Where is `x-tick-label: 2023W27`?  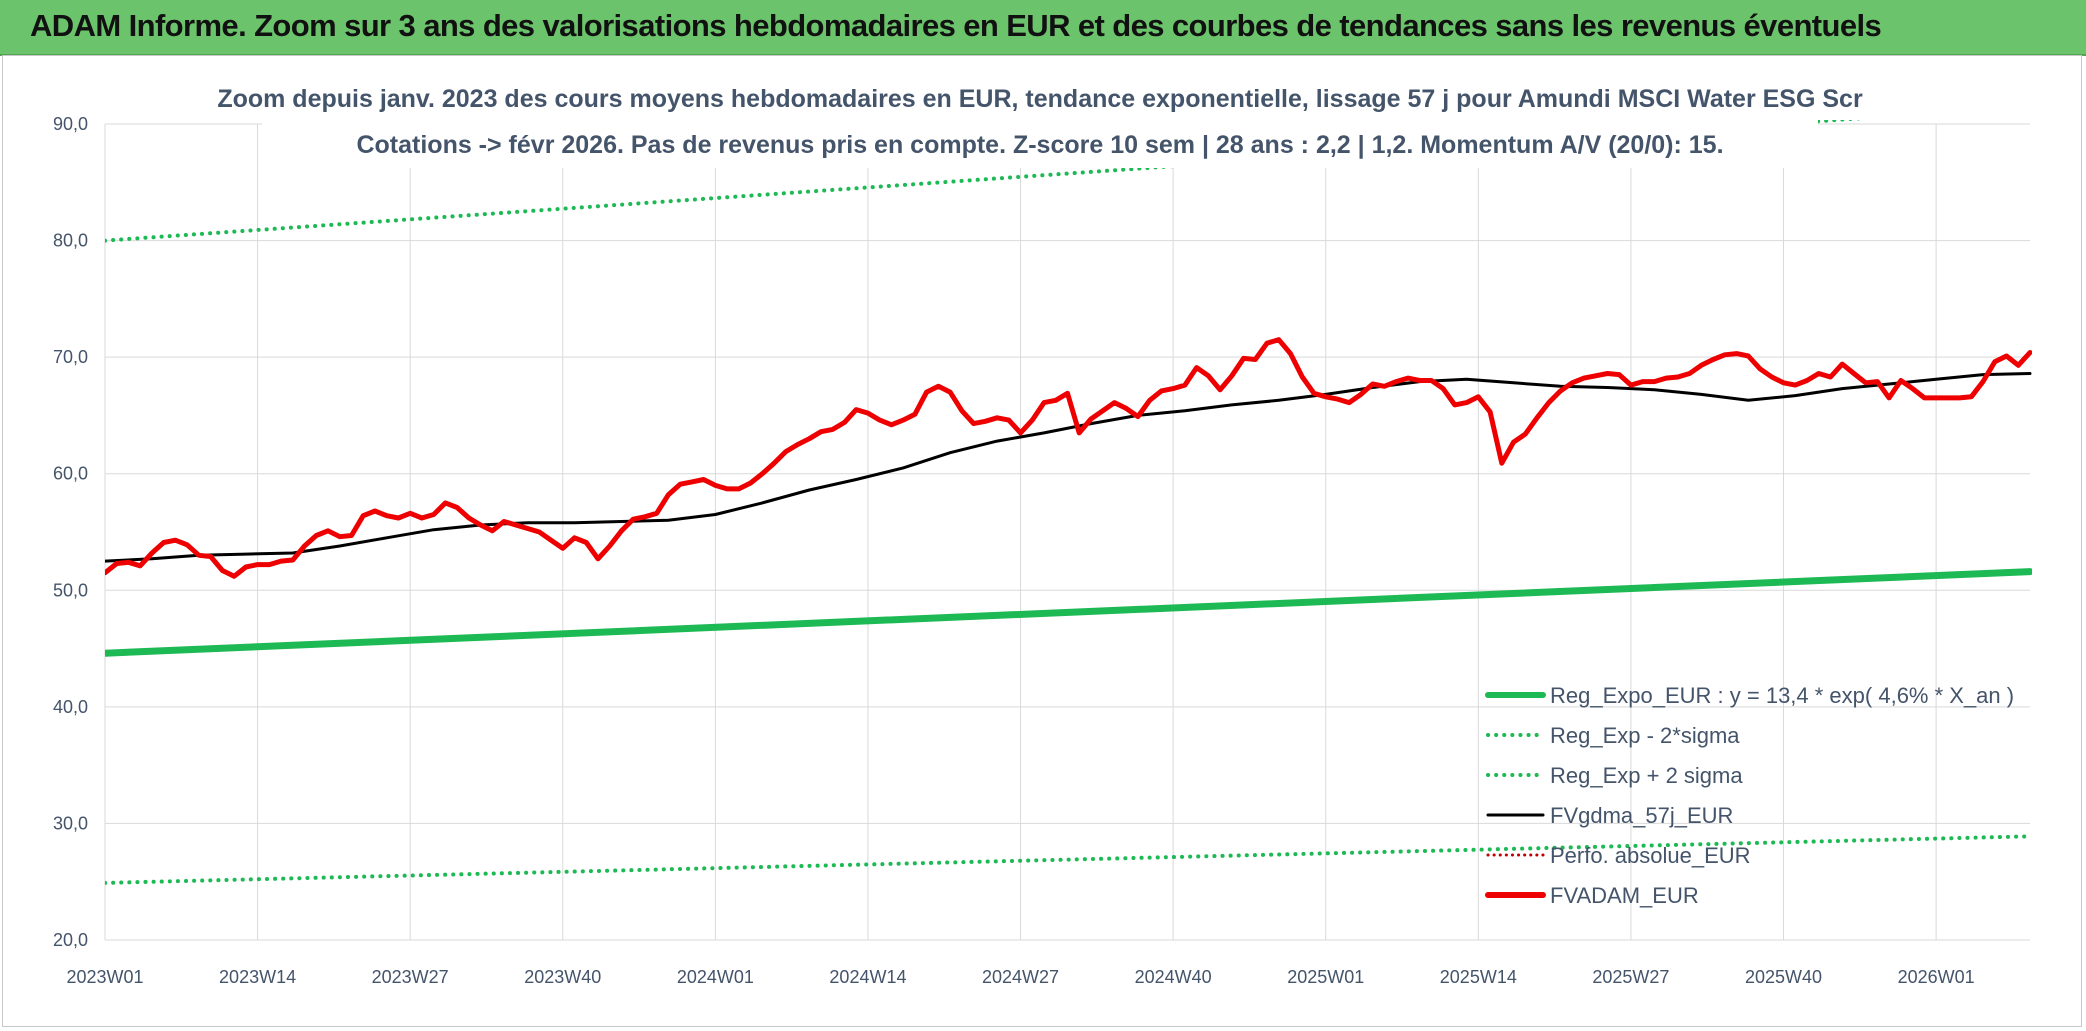 x-tick-label: 2023W27 is located at coordinates (410, 977).